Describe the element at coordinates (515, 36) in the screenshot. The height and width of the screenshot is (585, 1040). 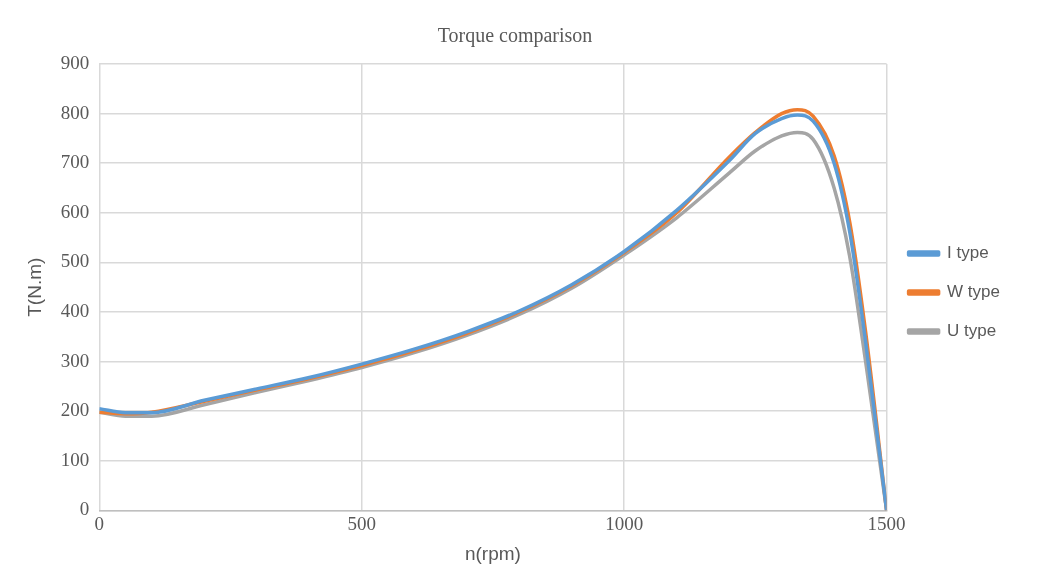
I see `chart-title: Torque comparison` at that location.